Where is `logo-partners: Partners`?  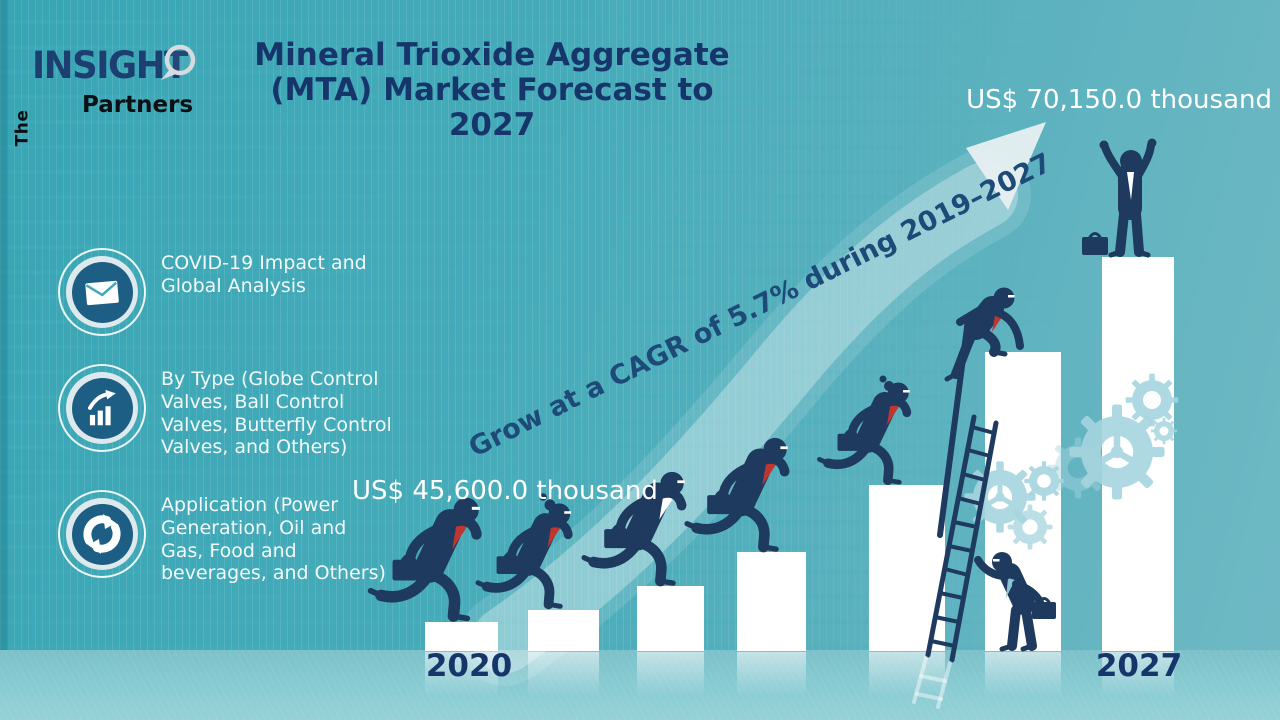
logo-partners: Partners is located at coordinates (138, 105).